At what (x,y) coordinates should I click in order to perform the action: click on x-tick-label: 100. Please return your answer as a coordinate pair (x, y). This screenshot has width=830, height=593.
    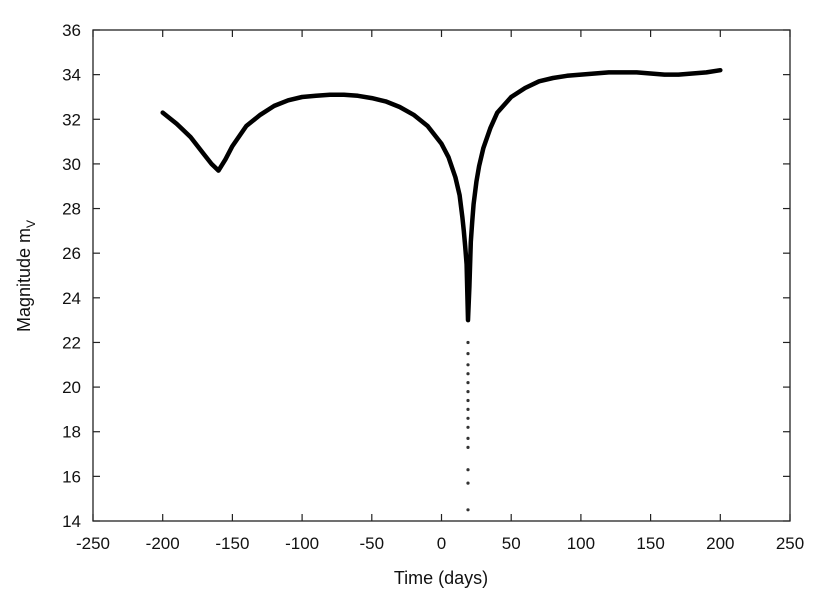
    Looking at the image, I should click on (581, 543).